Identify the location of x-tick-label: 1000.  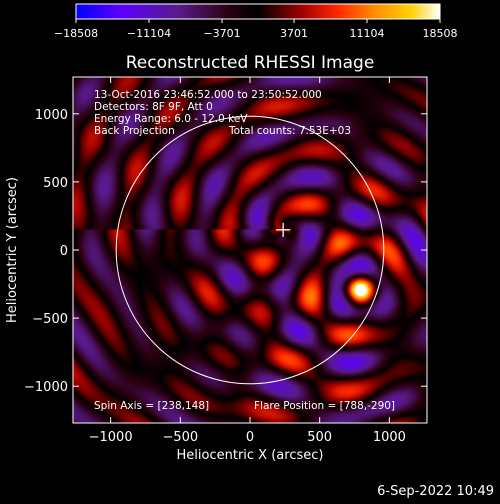
(389, 437).